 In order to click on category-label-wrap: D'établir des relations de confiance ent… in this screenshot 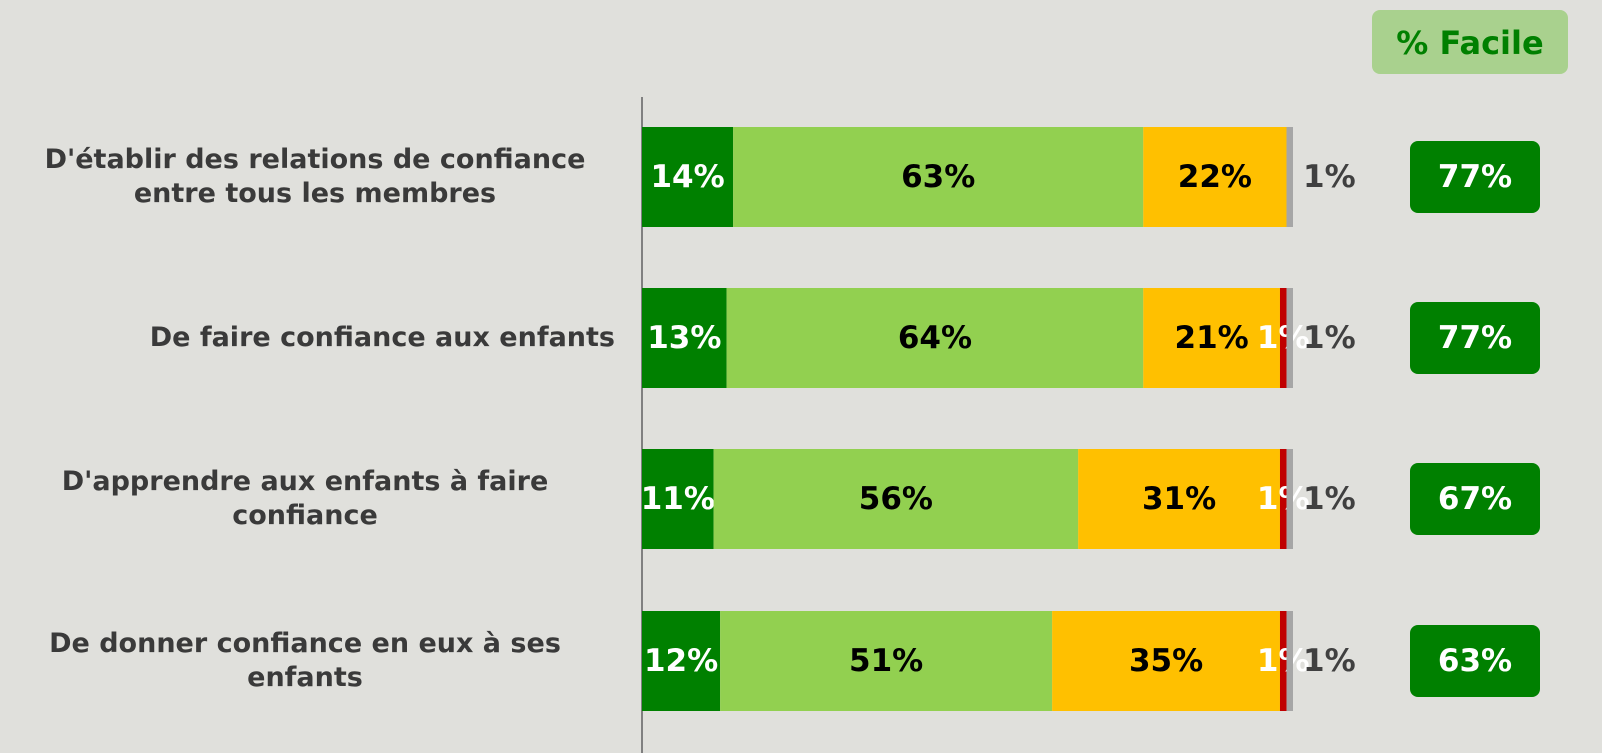, I will do `click(307, 177)`.